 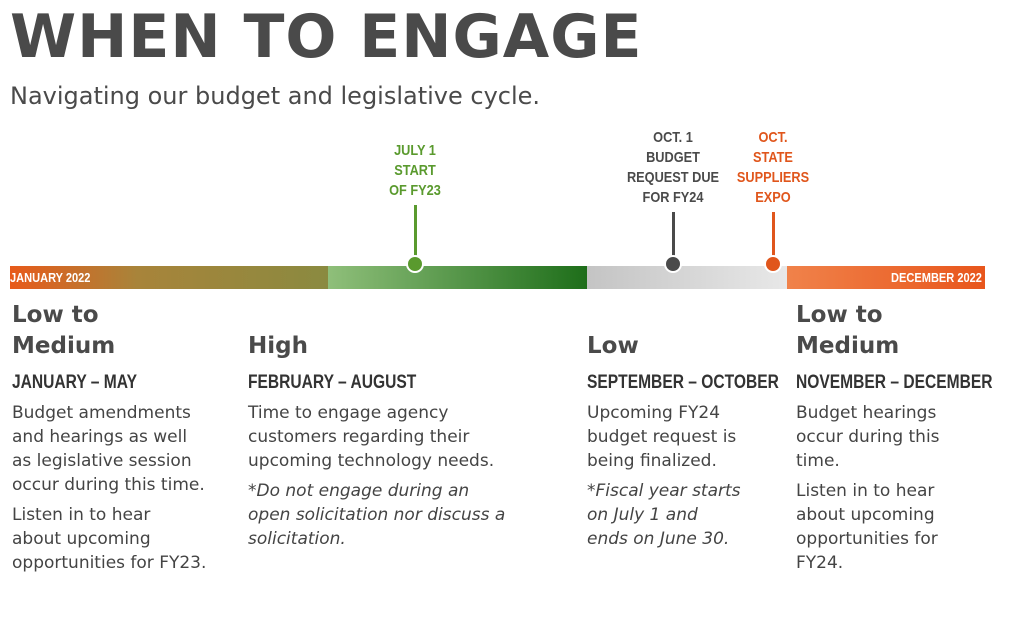 What do you see at coordinates (359, 437) in the screenshot?
I see `paragraph-line: customers regarding their` at bounding box center [359, 437].